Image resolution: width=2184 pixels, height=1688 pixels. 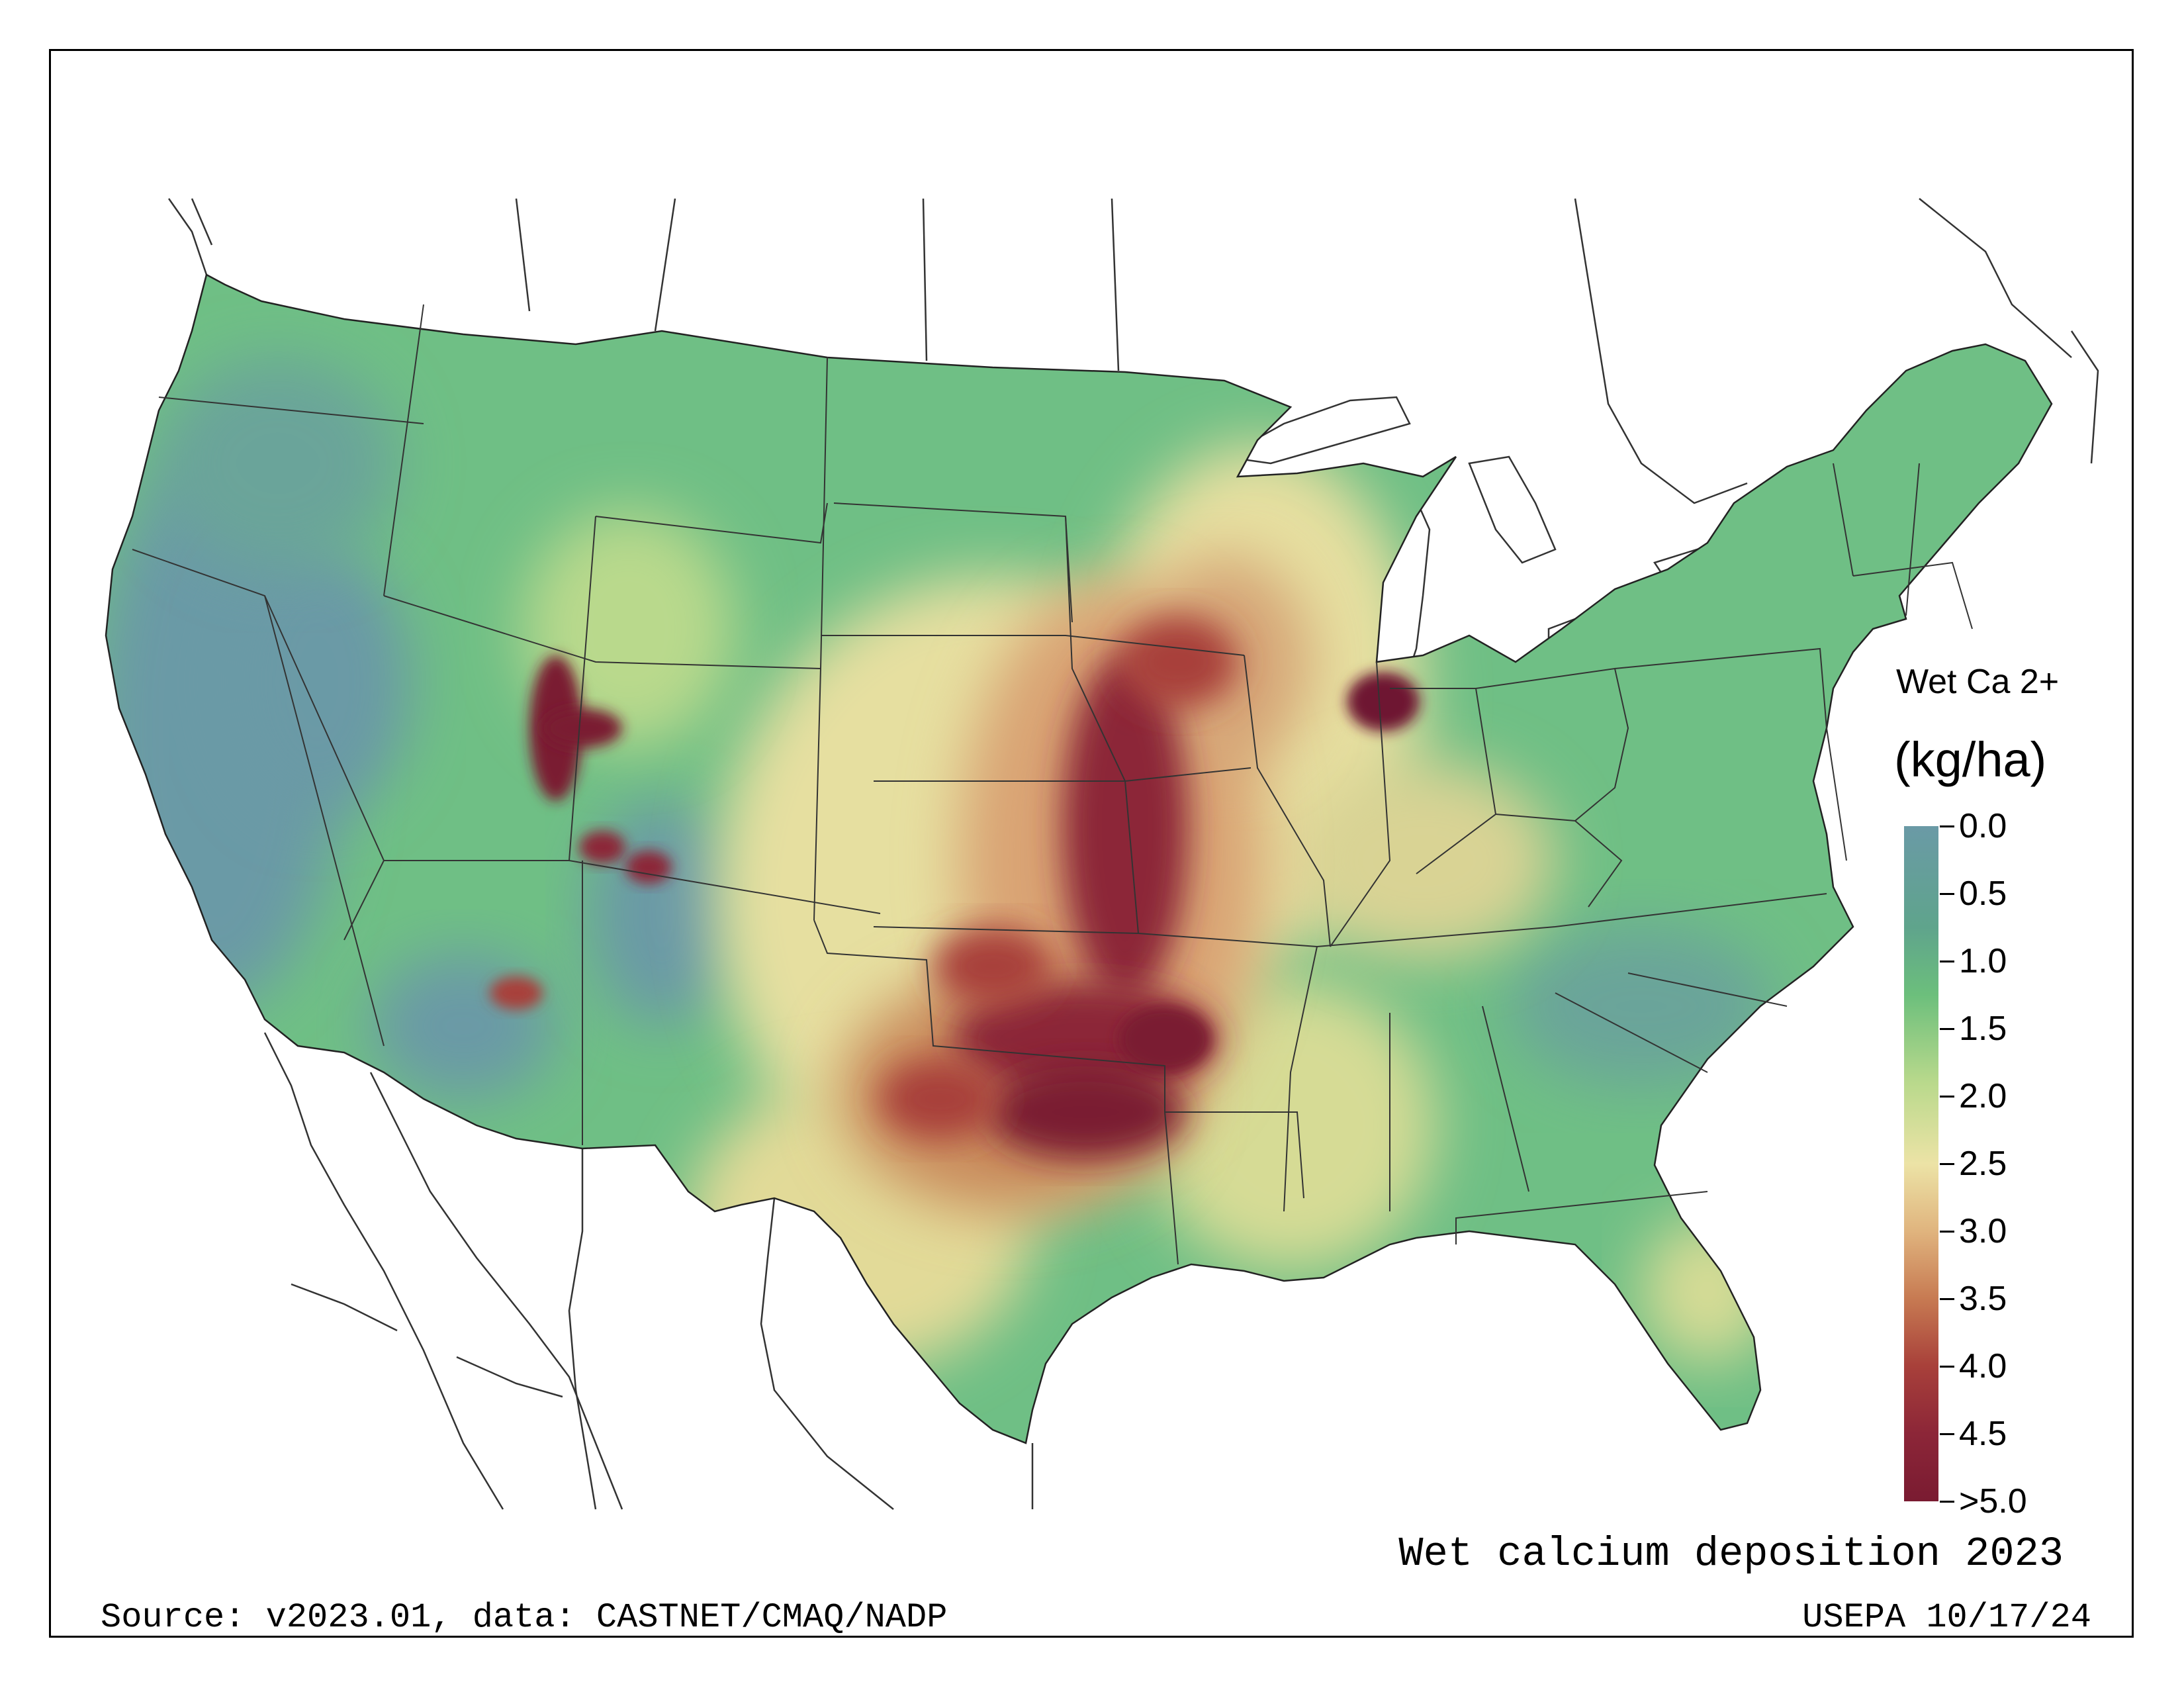 I want to click on colorbar-tick-label: 2.5, so click(x=1983, y=1164).